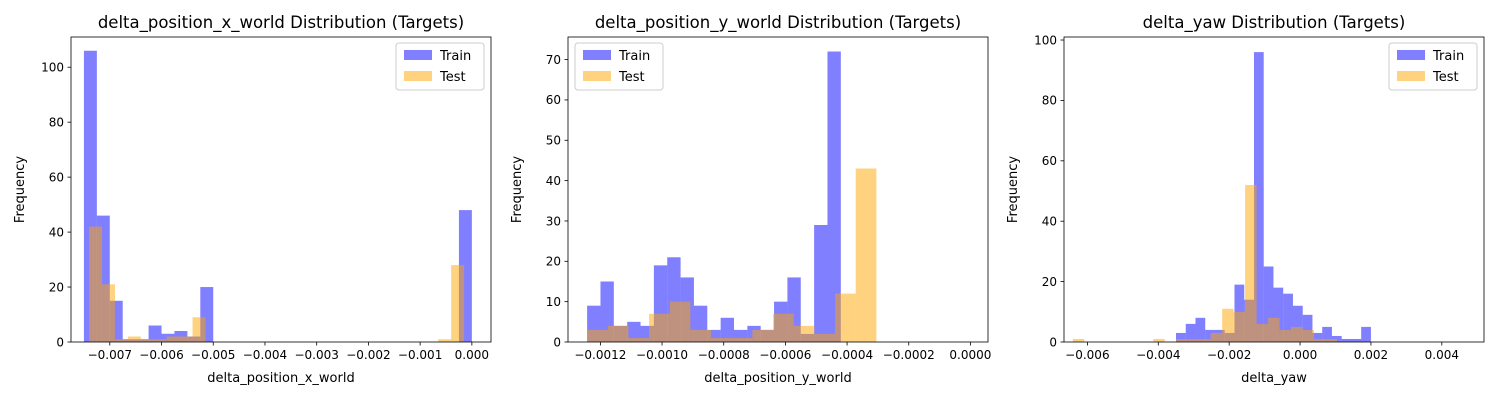  Describe the element at coordinates (1274, 23) in the screenshot. I see `chart-title: delta_yaw Distribution (Targets)` at that location.